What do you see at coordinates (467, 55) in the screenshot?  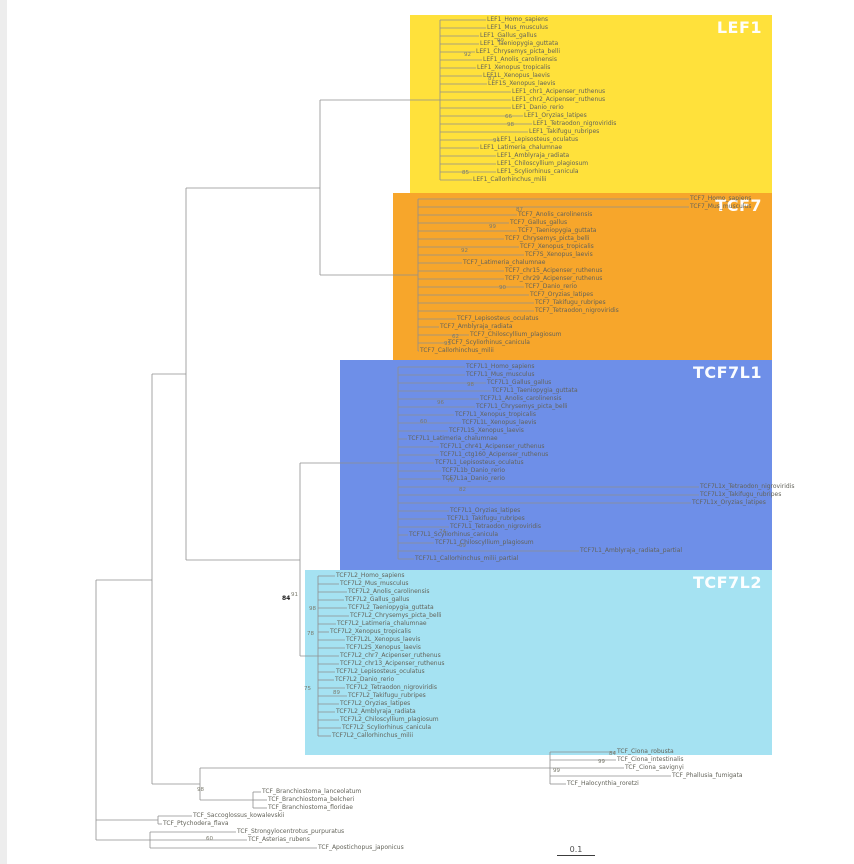 I see `bootstrap-value: 92` at bounding box center [467, 55].